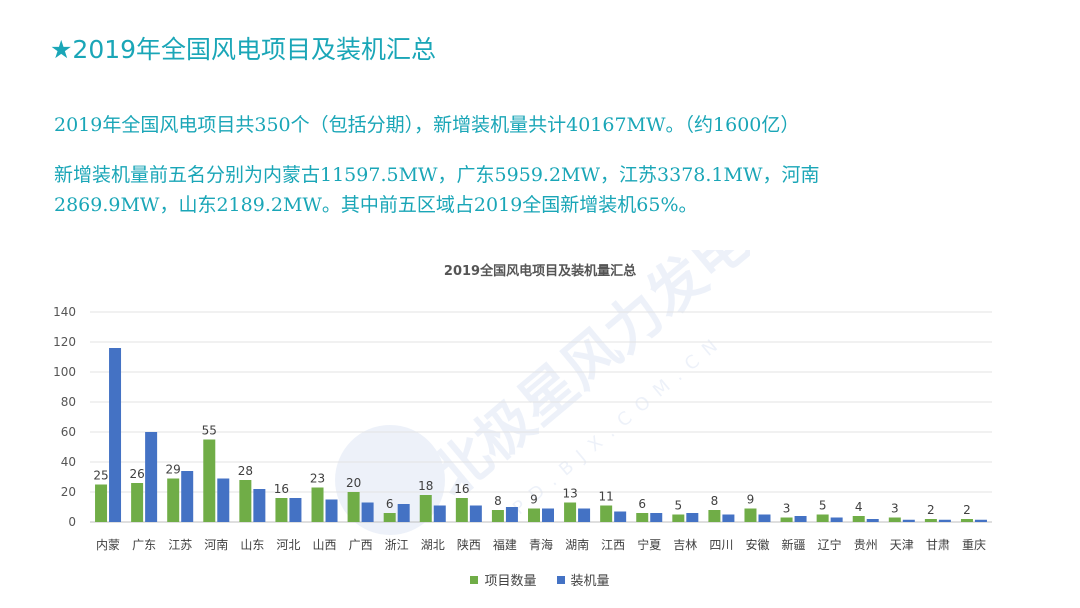 This screenshot has width=1080, height=608. I want to click on x-tick-label: 江苏, so click(180, 545).